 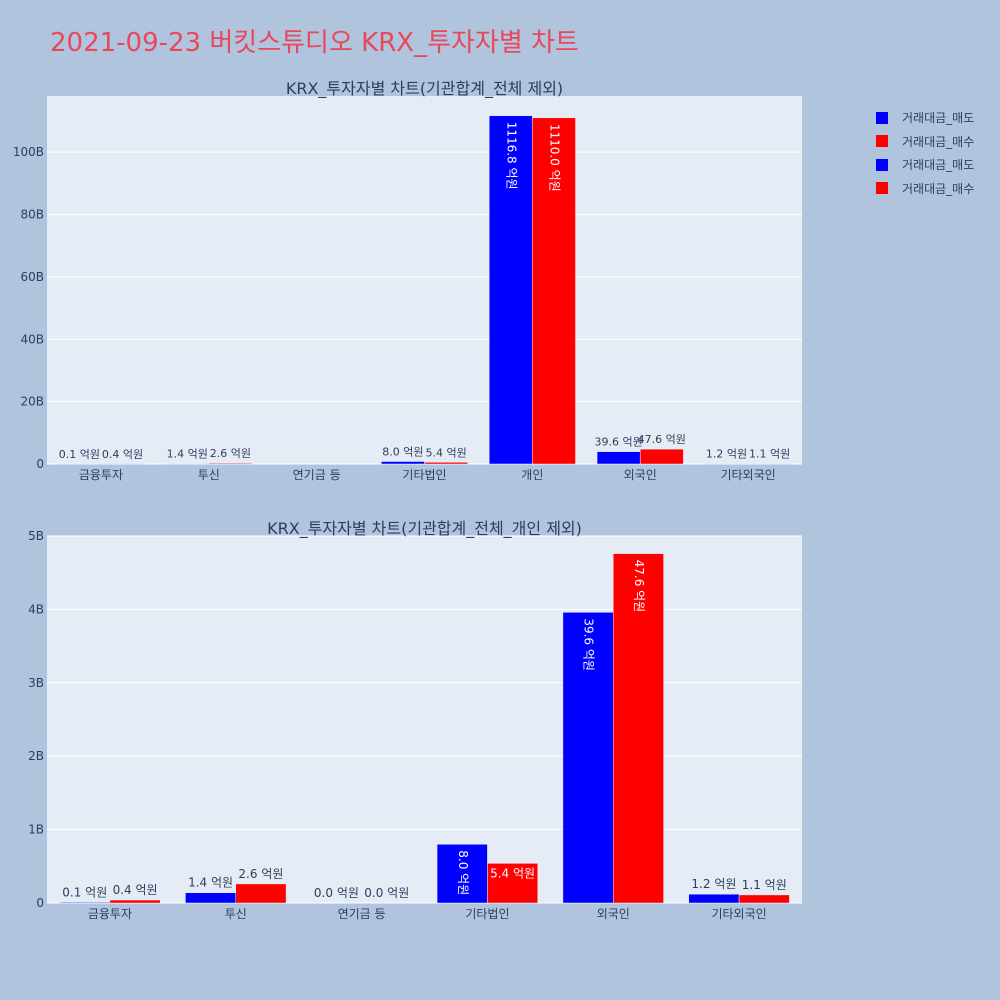 I want to click on legend: 거래대금_매도 거래대금_매수 거래대금_매도 거래대금_매수, so click(x=925, y=153).